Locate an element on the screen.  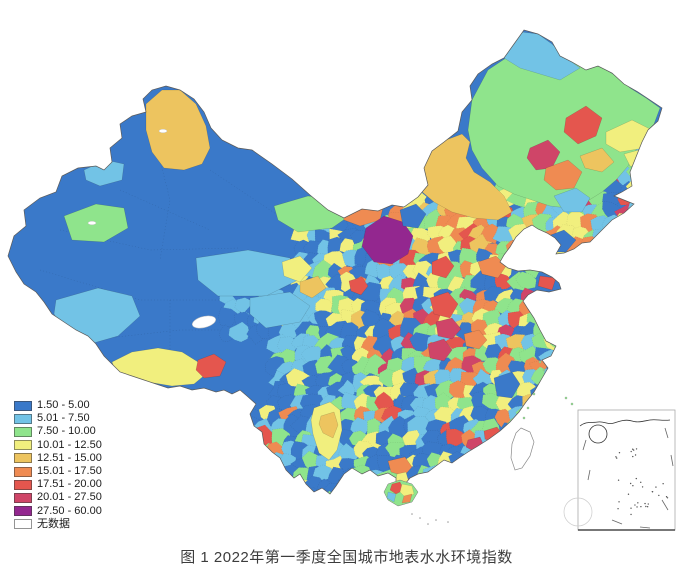
legend-item: 17.51 - 20.00 is located at coordinates (58, 484).